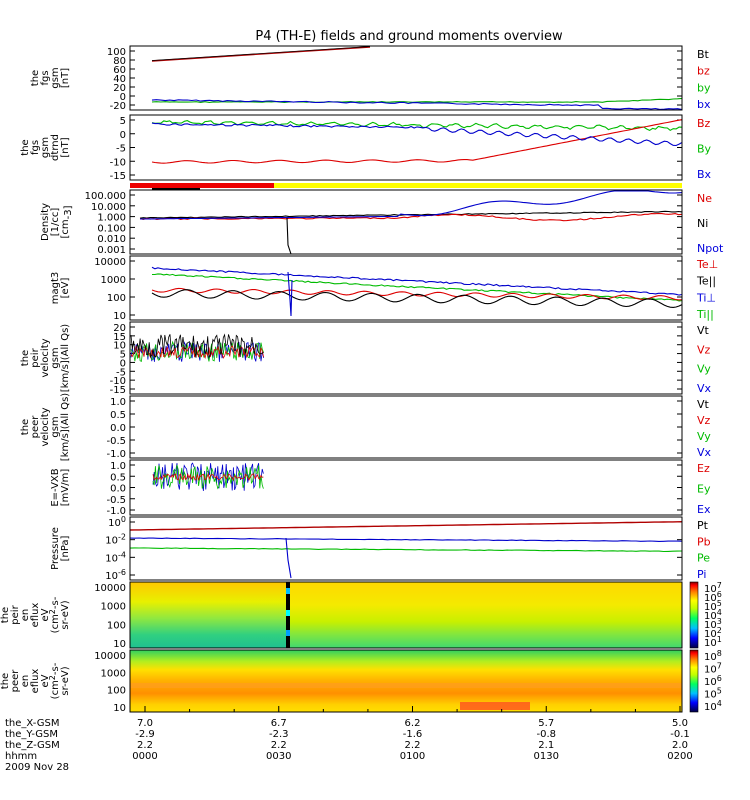 The image size is (750, 800). I want to click on panel-7-ylabel: E=-VXB, so click(55, 487).